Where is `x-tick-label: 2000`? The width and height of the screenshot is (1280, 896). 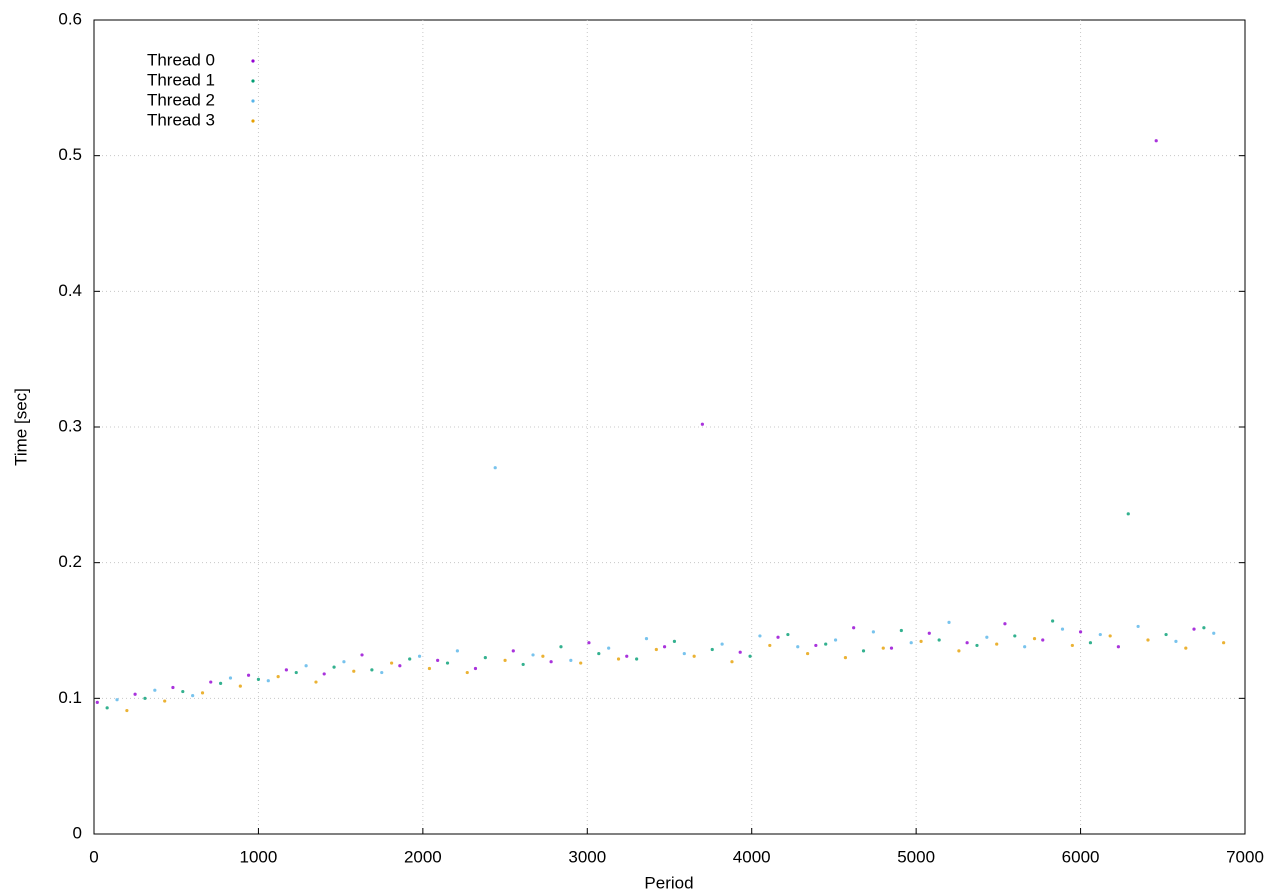 x-tick-label: 2000 is located at coordinates (423, 856).